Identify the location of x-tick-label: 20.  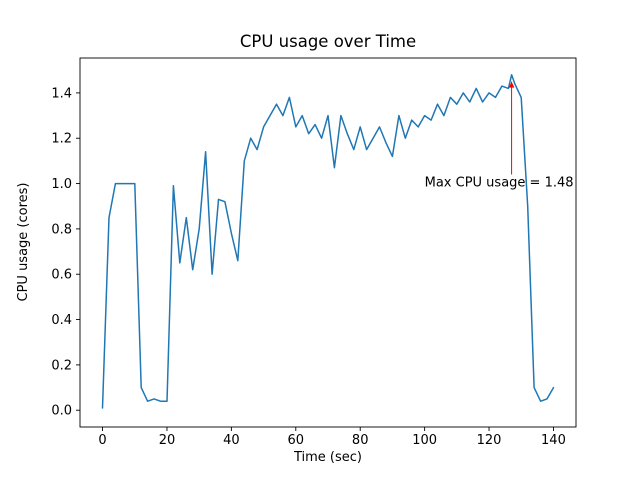
(167, 440).